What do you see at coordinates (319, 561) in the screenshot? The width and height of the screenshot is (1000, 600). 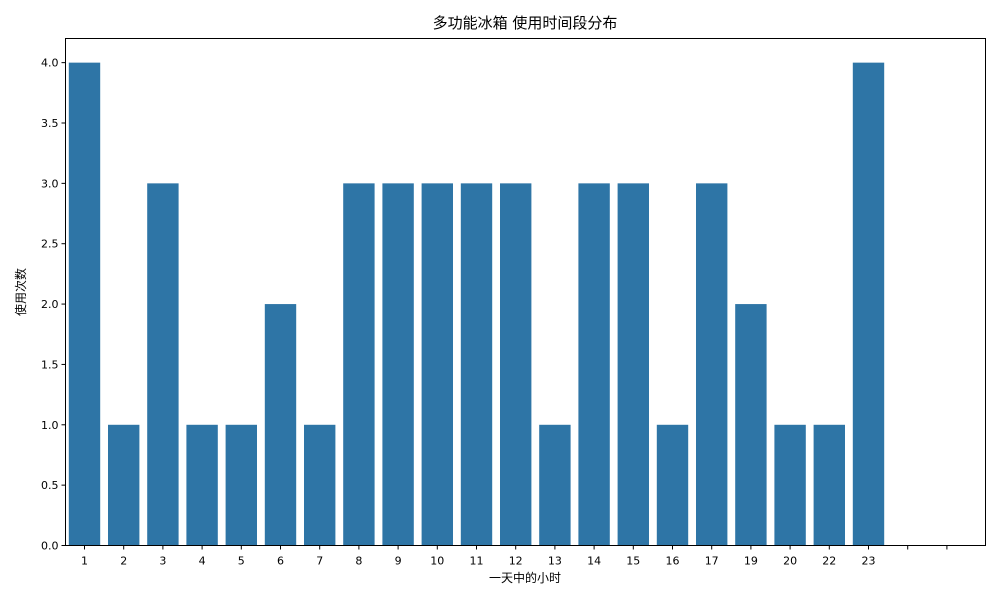 I see `x-tick-label: 7` at bounding box center [319, 561].